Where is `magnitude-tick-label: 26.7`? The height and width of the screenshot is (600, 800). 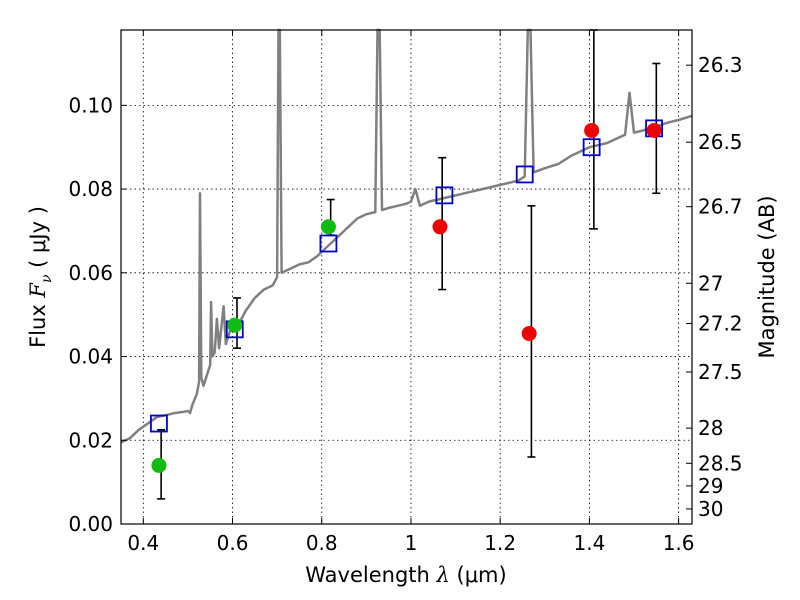
magnitude-tick-label: 26.7 is located at coordinates (720, 207).